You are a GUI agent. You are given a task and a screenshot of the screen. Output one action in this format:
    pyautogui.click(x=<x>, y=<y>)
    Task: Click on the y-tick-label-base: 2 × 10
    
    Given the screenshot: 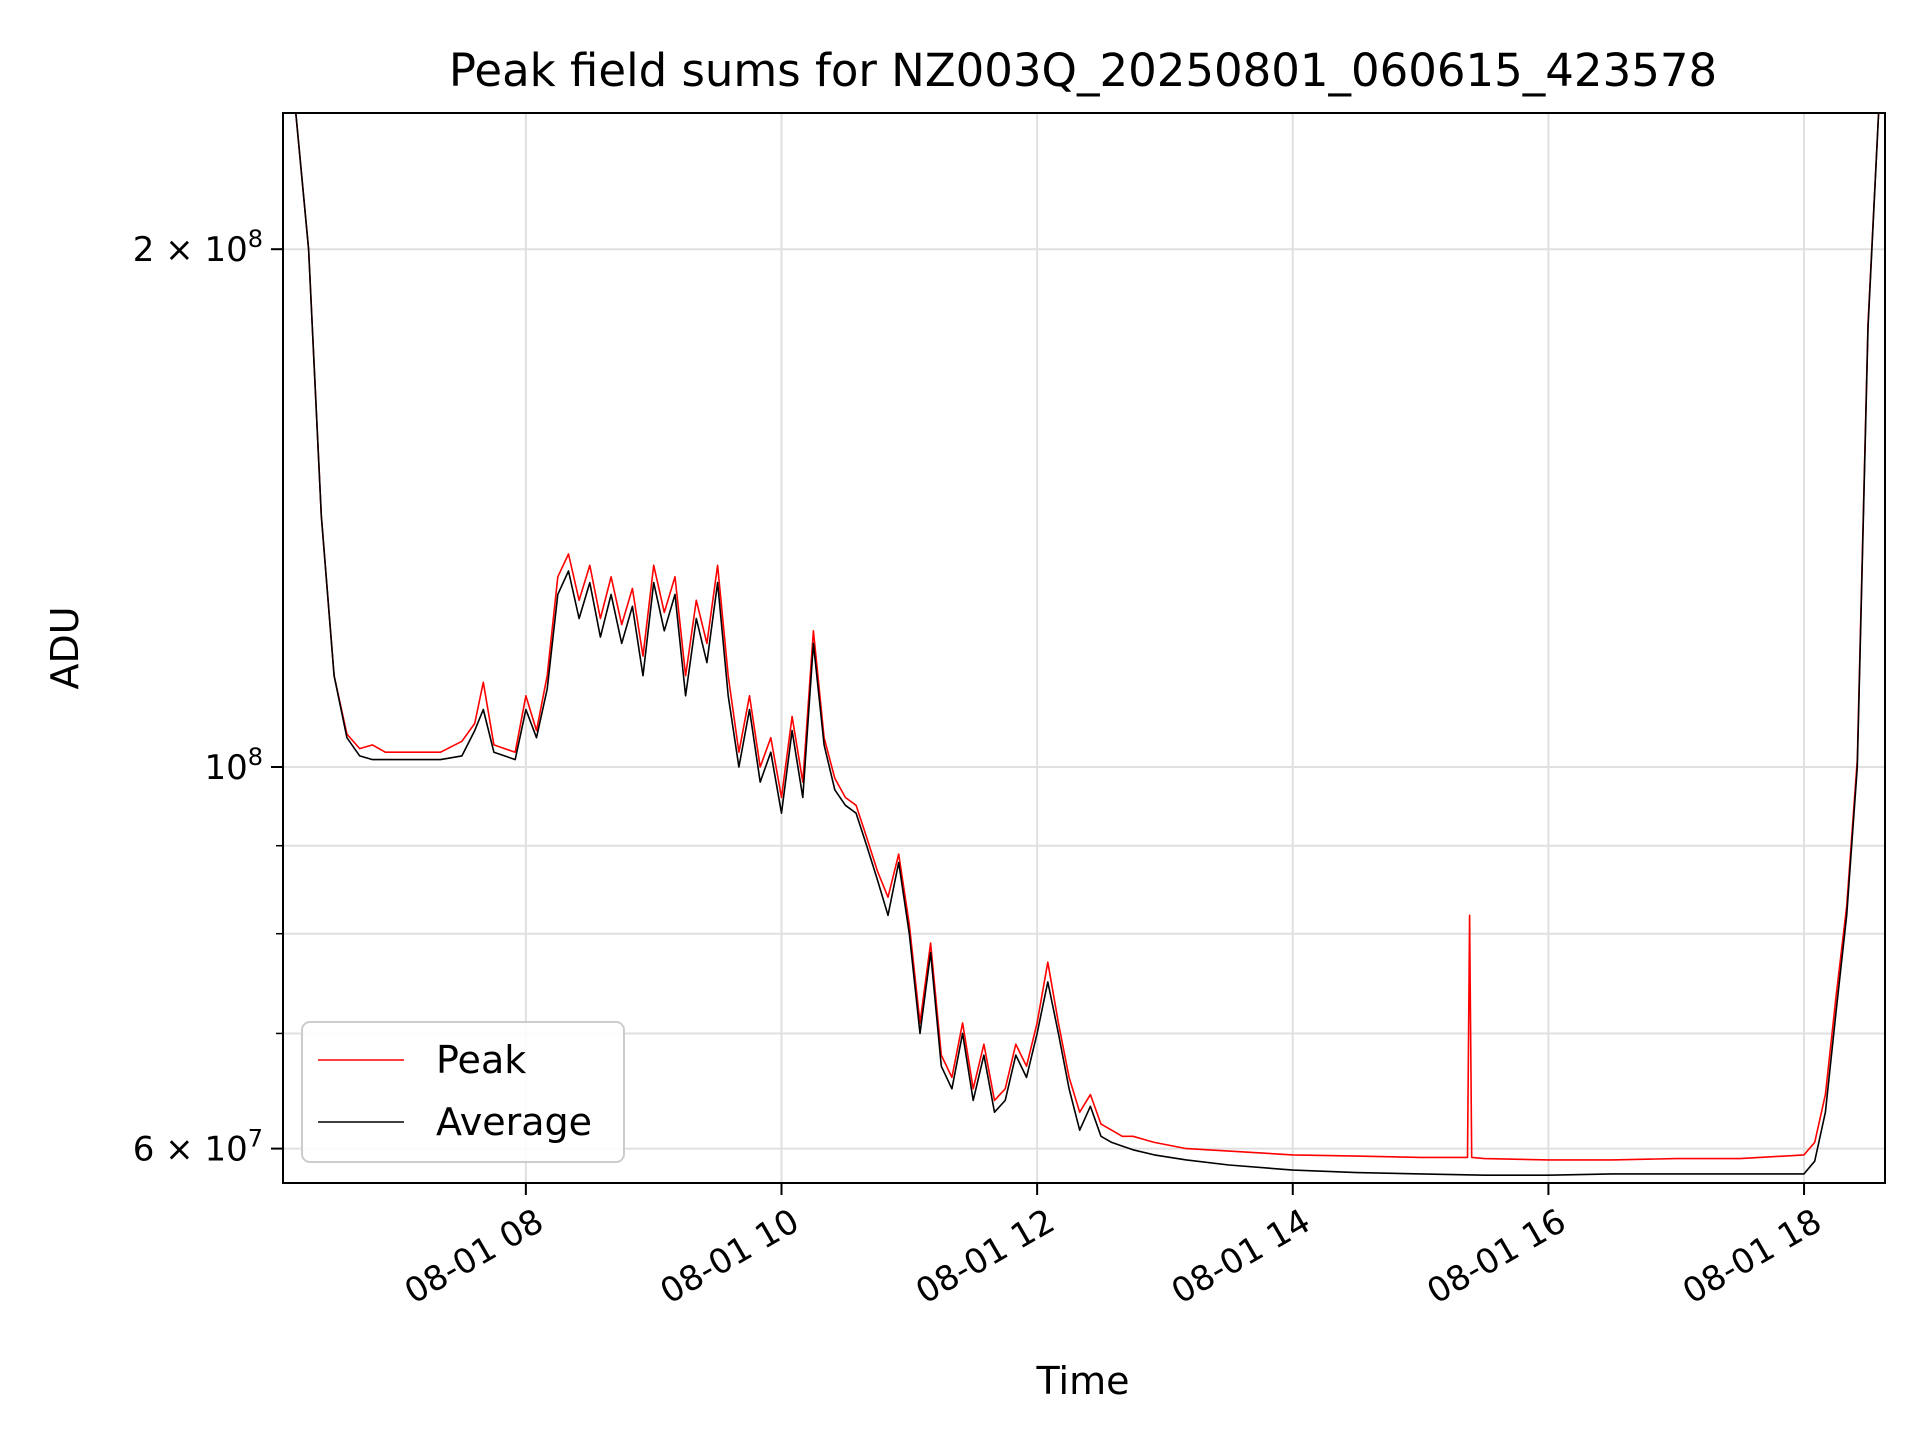 What is the action you would take?
    pyautogui.click(x=190, y=250)
    